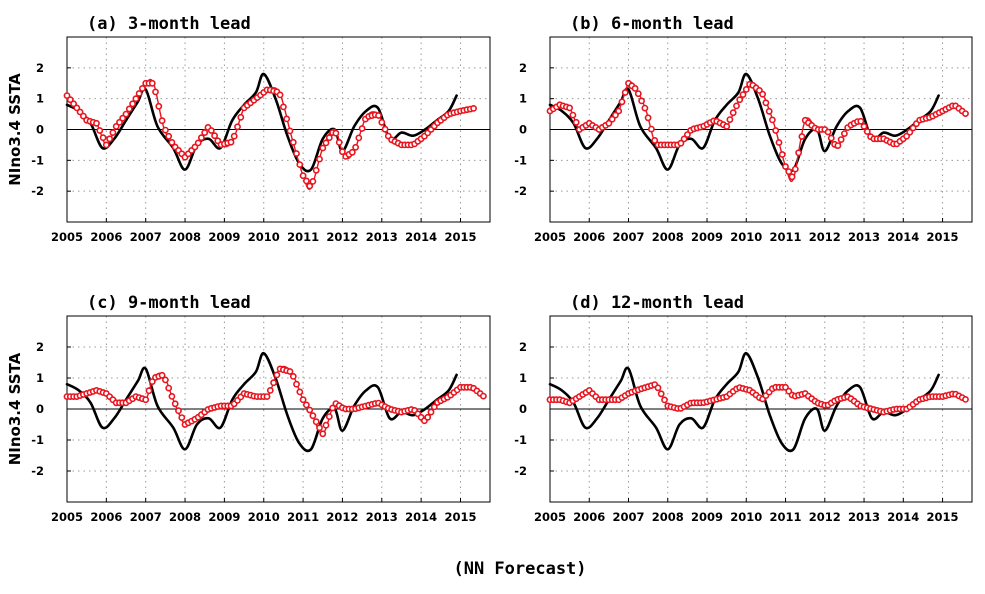  I want to click on chart-title: (a) 3-month lead, so click(169, 24).